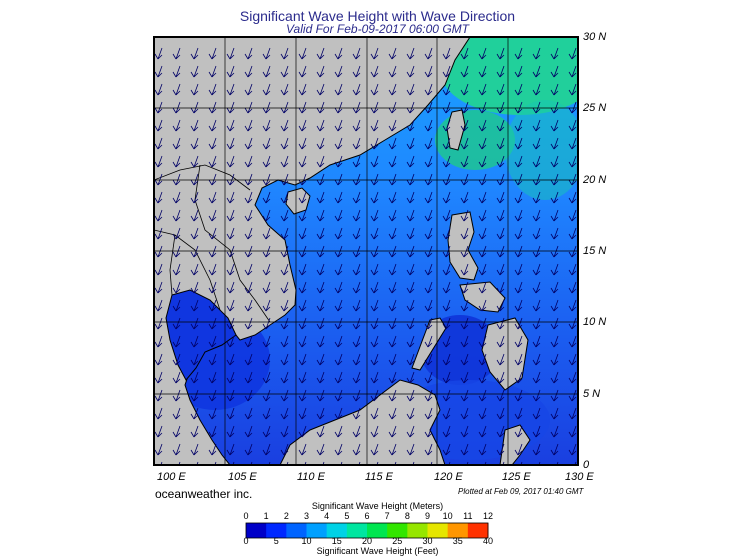 The height and width of the screenshot is (560, 755). I want to click on colorbar-meters-tick: 0, so click(246, 516).